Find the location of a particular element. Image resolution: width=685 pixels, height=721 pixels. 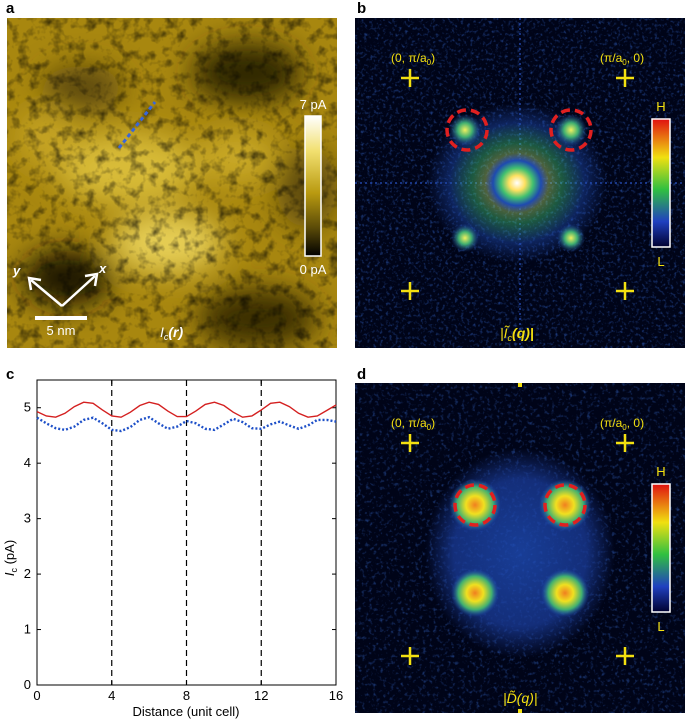

y-tick-label: 1 is located at coordinates (27, 629).